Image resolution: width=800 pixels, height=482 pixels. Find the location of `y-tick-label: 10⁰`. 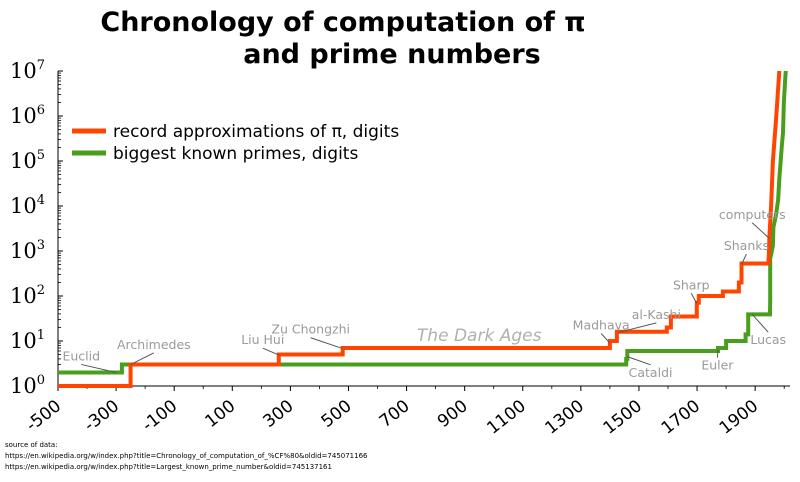

y-tick-label: 10⁰ is located at coordinates (27, 385).